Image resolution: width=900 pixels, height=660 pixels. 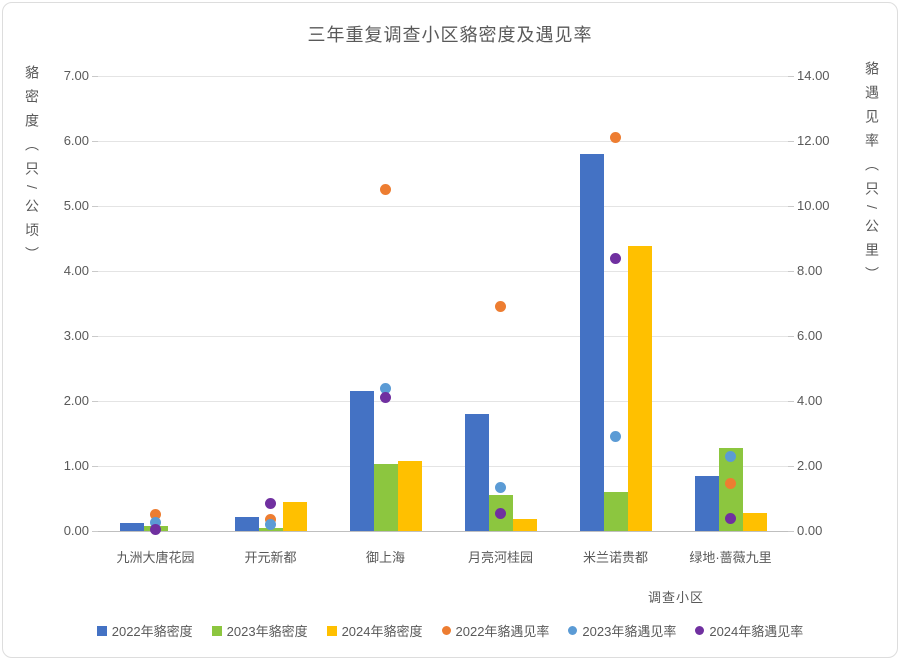 What do you see at coordinates (810, 530) in the screenshot?
I see `right-axis-tick-label: 0.00` at bounding box center [810, 530].